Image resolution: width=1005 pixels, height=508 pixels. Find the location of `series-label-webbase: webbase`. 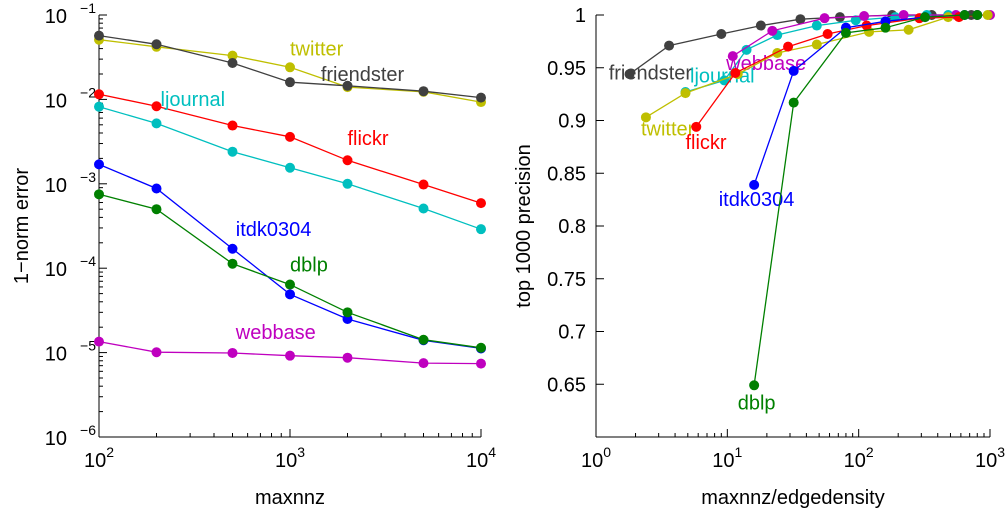

series-label-webbase: webbase is located at coordinates (275, 333).